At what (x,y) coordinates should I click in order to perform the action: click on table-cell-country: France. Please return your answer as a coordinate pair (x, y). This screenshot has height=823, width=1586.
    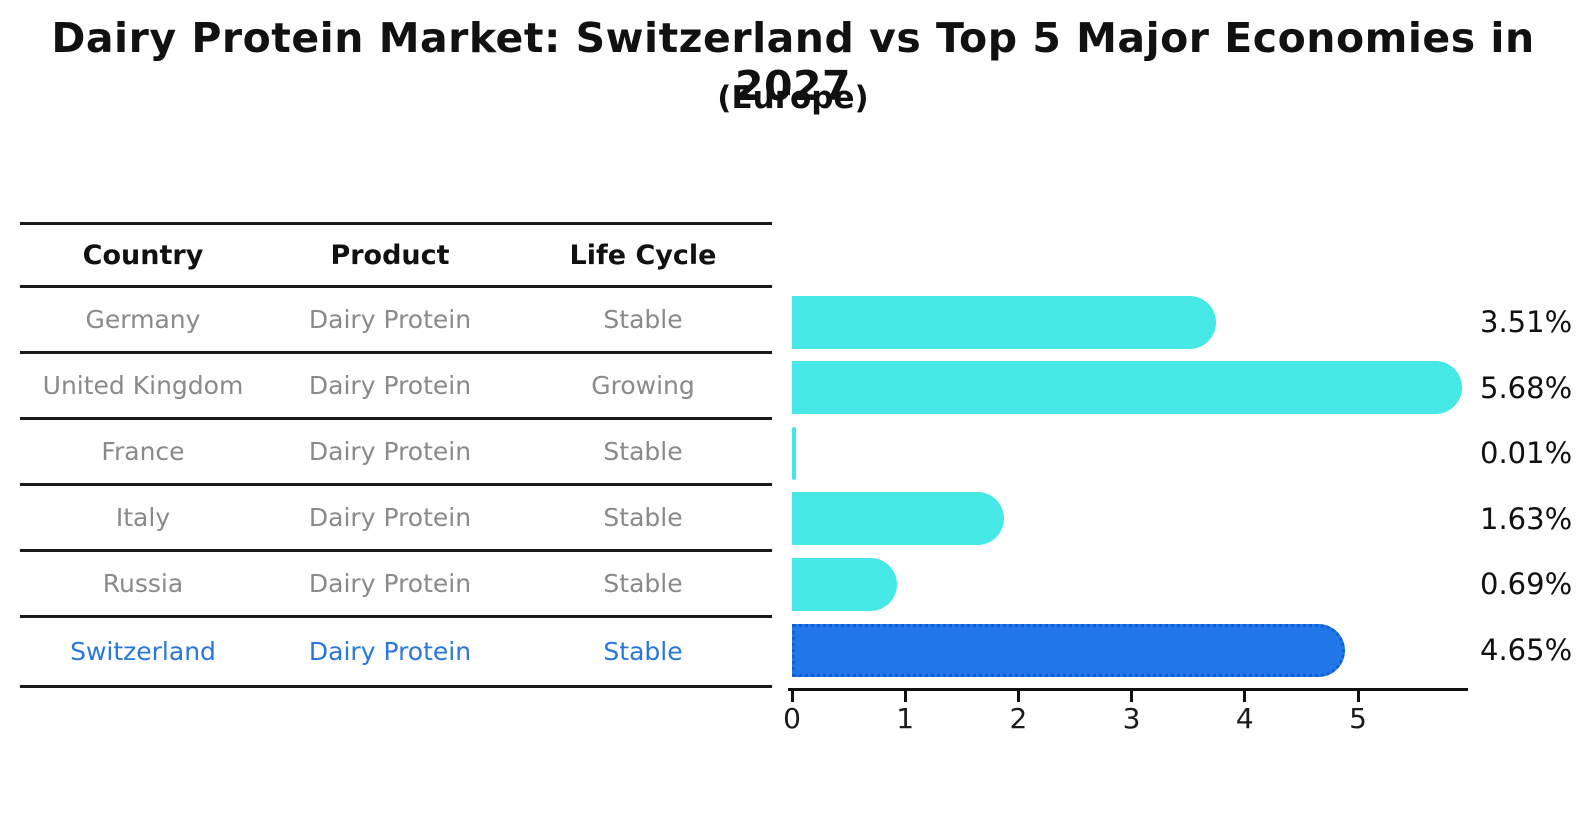
    Looking at the image, I should click on (143, 451).